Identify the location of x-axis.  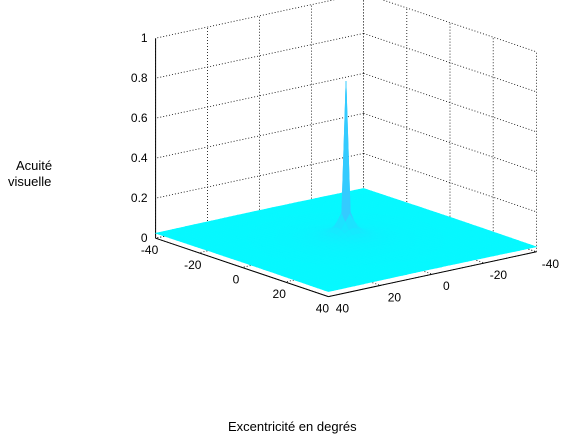
(242, 267).